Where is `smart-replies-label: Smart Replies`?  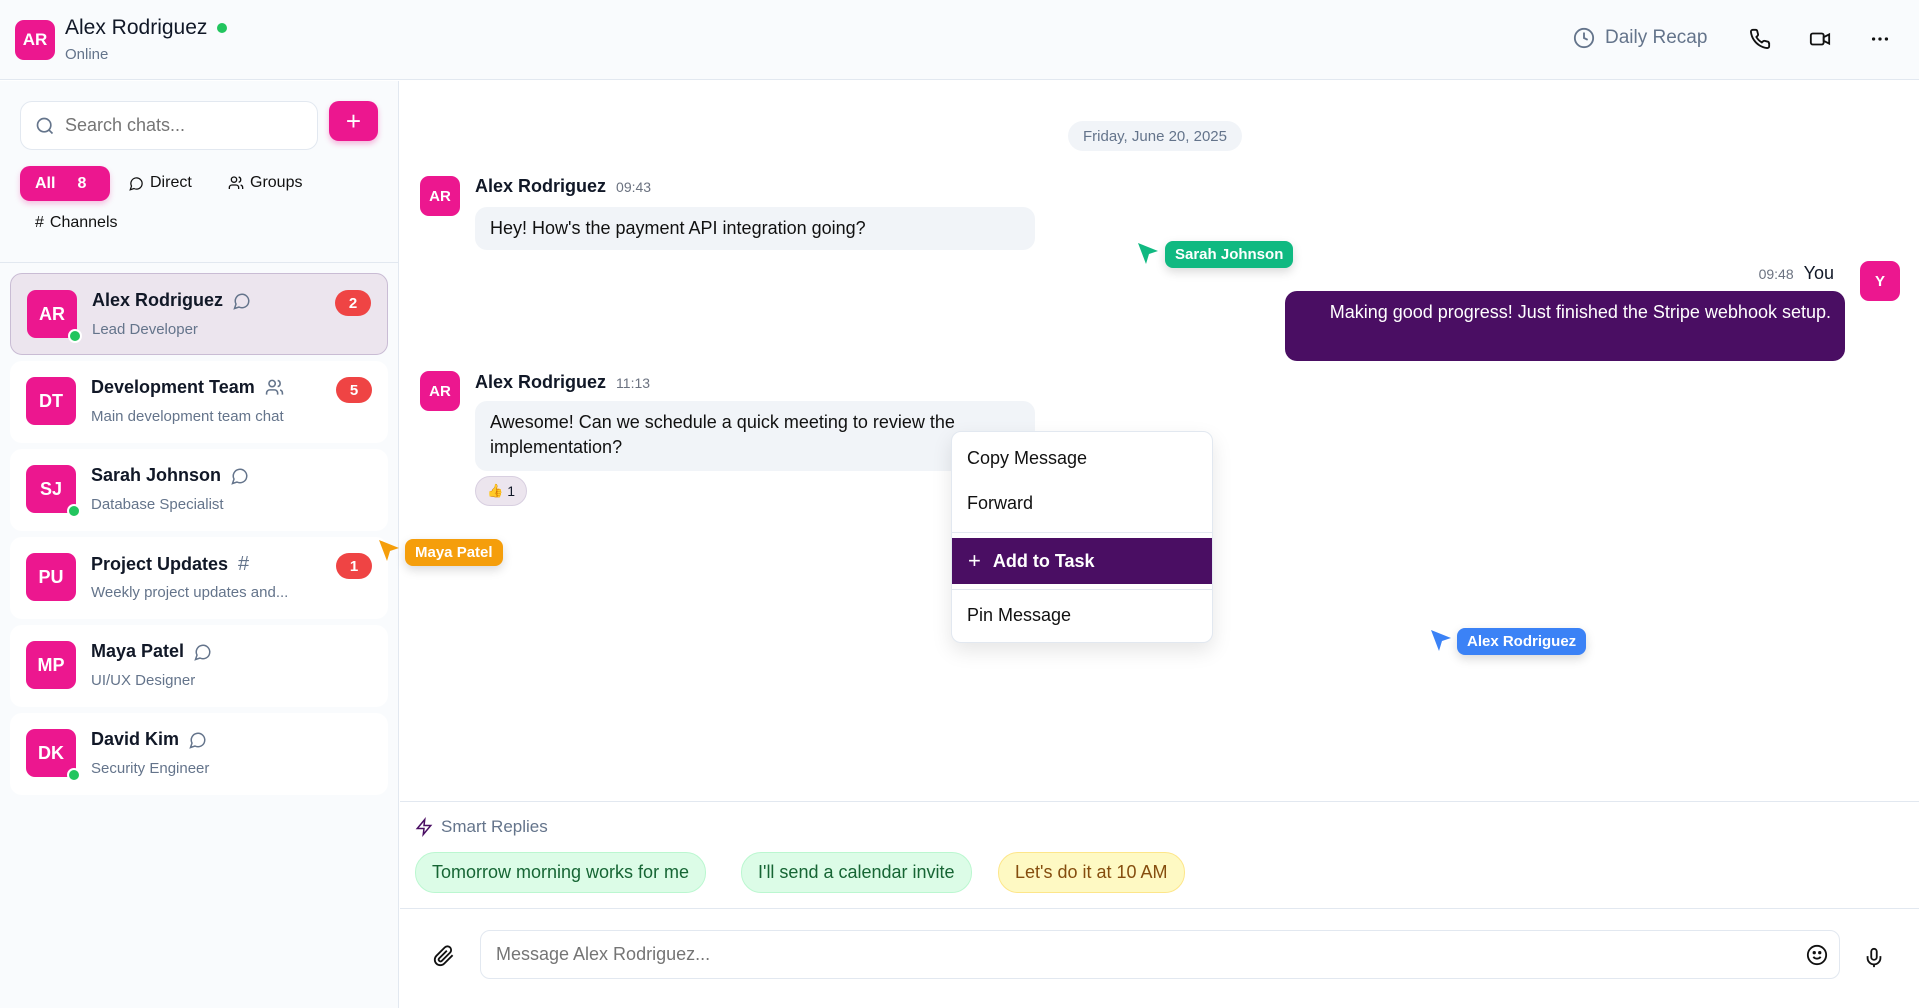 smart-replies-label: Smart Replies is located at coordinates (494, 826).